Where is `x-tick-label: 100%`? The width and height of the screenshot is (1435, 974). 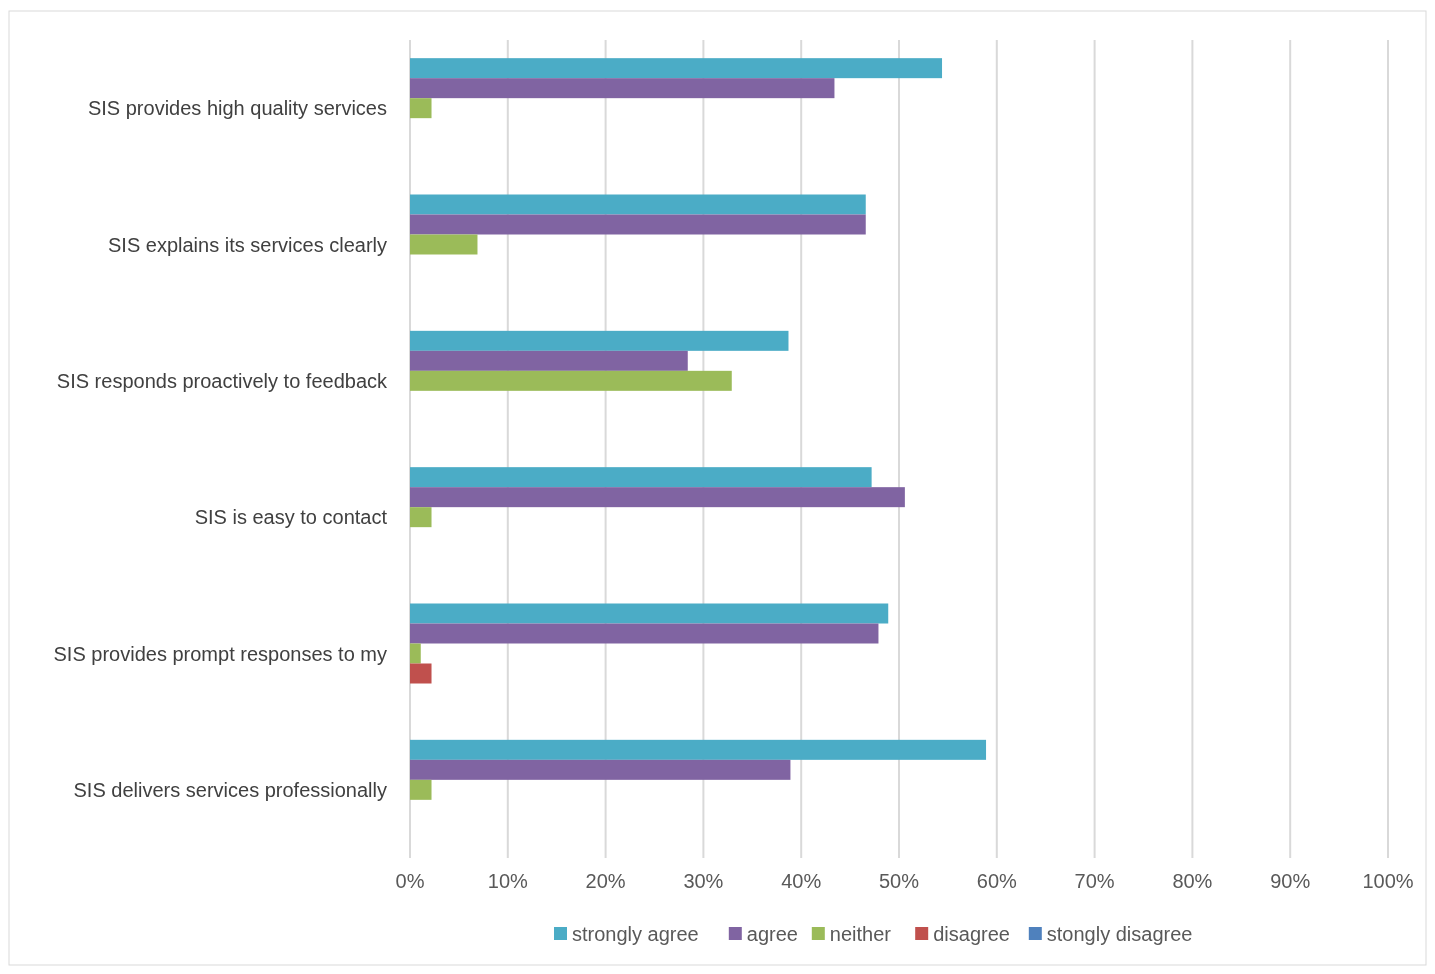
x-tick-label: 100% is located at coordinates (1388, 881).